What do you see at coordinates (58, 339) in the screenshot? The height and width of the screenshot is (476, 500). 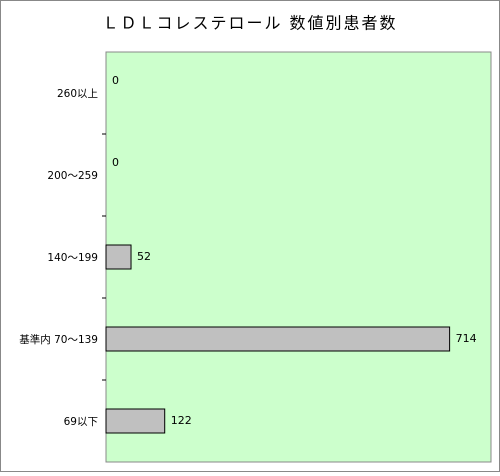 I see `y-tick-label: 基準内 70～139` at bounding box center [58, 339].